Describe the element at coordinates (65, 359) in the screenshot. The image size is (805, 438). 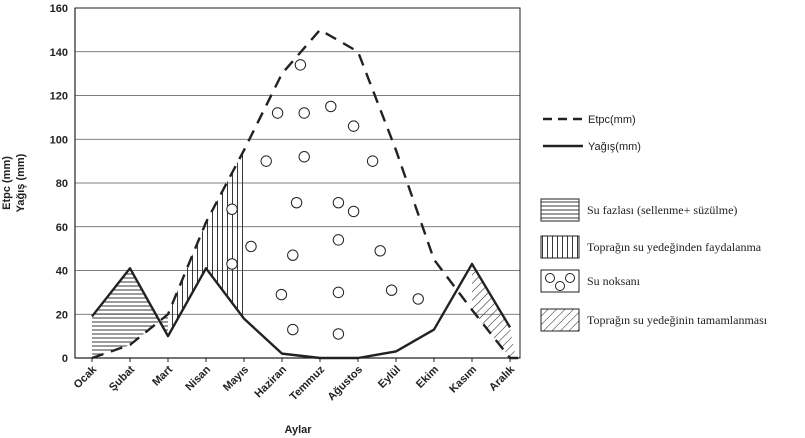
I see `y-tick-label: 0` at that location.